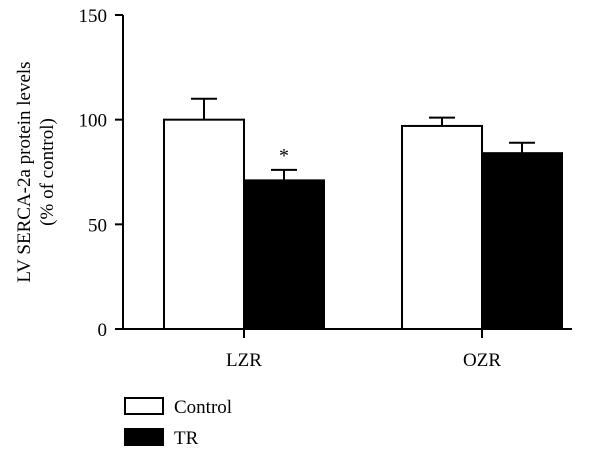 This screenshot has width=600, height=456. What do you see at coordinates (97, 225) in the screenshot?
I see `y-tick-label: 50` at bounding box center [97, 225].